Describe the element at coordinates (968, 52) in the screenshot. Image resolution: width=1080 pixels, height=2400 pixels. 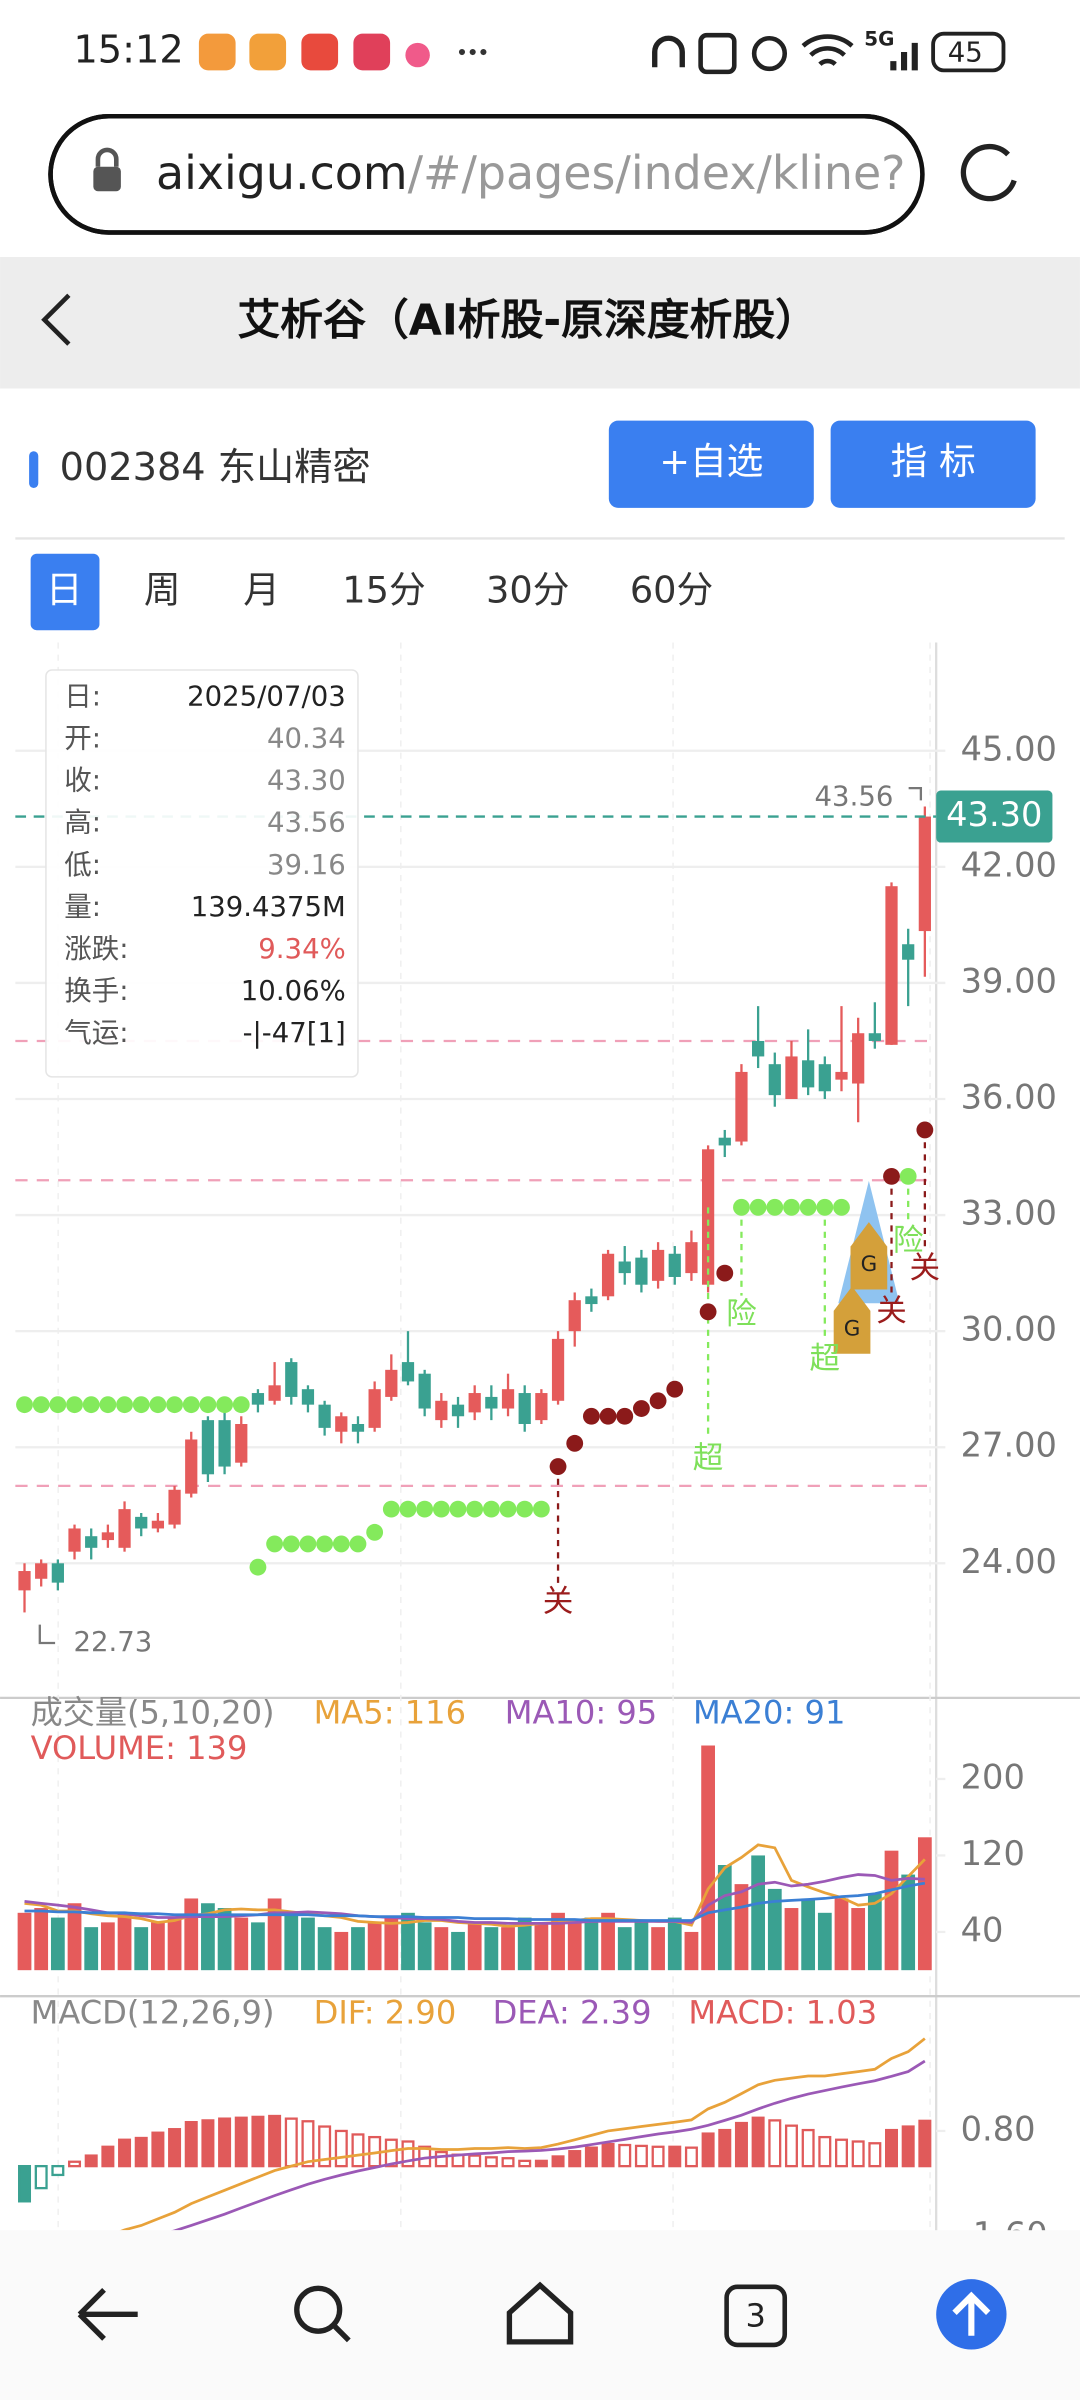
I see `battery` at that location.